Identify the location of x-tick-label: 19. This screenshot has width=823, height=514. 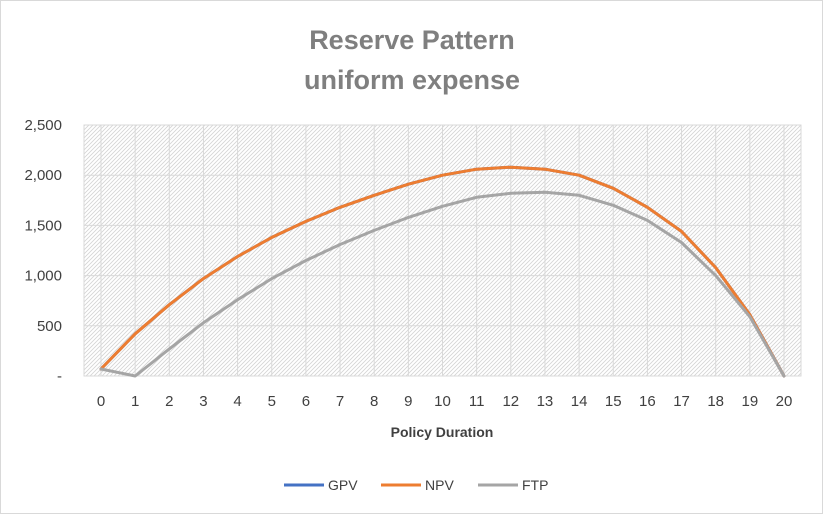
(750, 401).